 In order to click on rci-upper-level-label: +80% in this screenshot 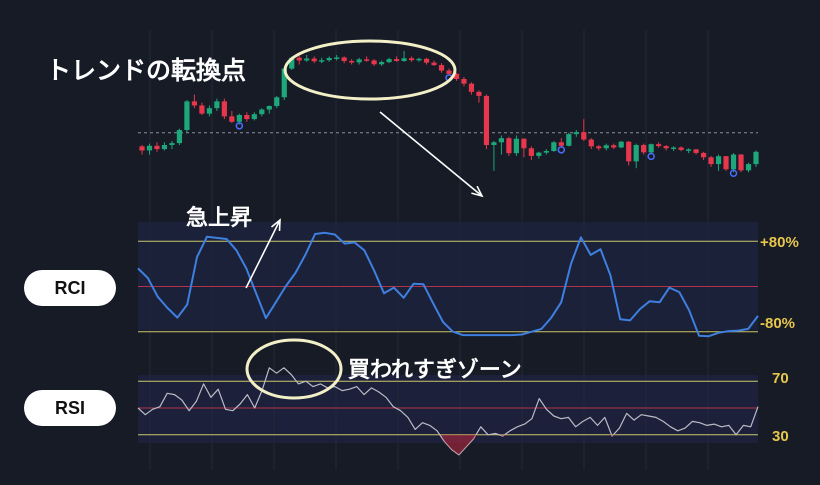, I will do `click(779, 242)`.